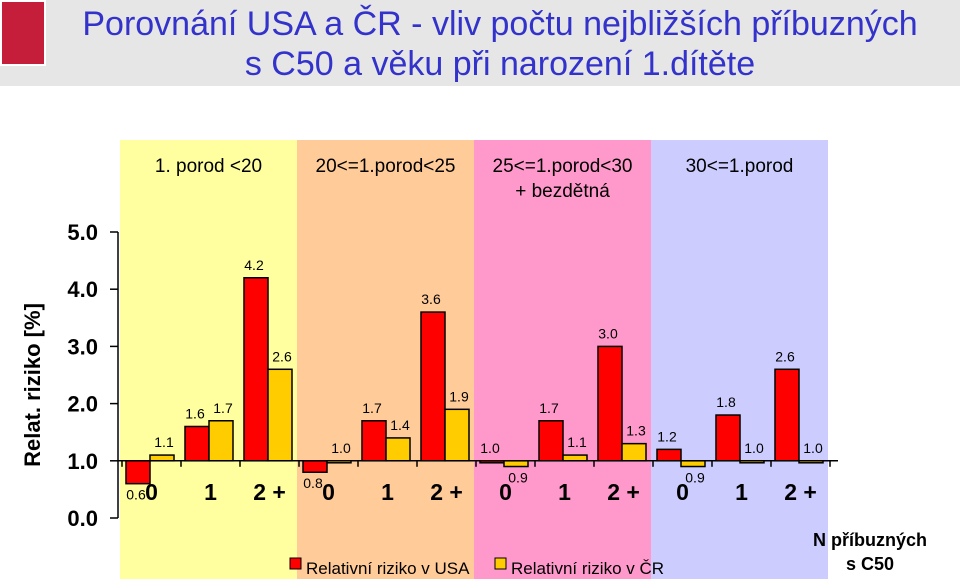  Describe the element at coordinates (282, 356) in the screenshot. I see `data-label-cr-3: 2.6` at that location.